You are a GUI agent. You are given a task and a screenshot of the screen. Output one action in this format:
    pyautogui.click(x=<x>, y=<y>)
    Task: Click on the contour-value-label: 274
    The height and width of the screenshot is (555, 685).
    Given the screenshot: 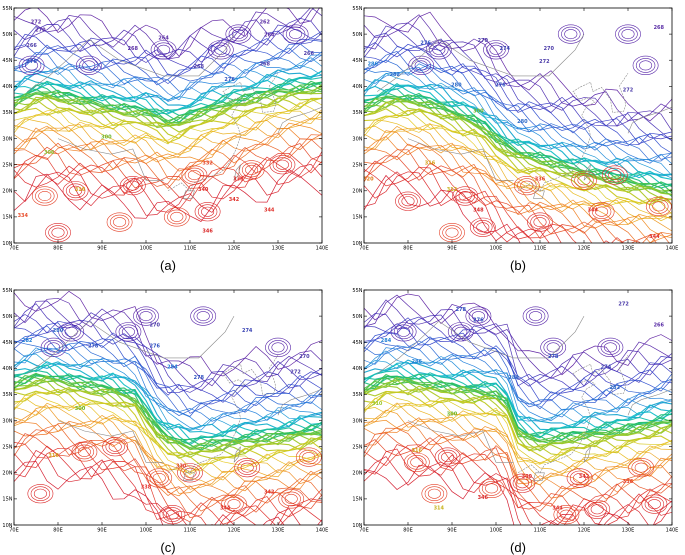 What is the action you would take?
    pyautogui.click(x=606, y=367)
    